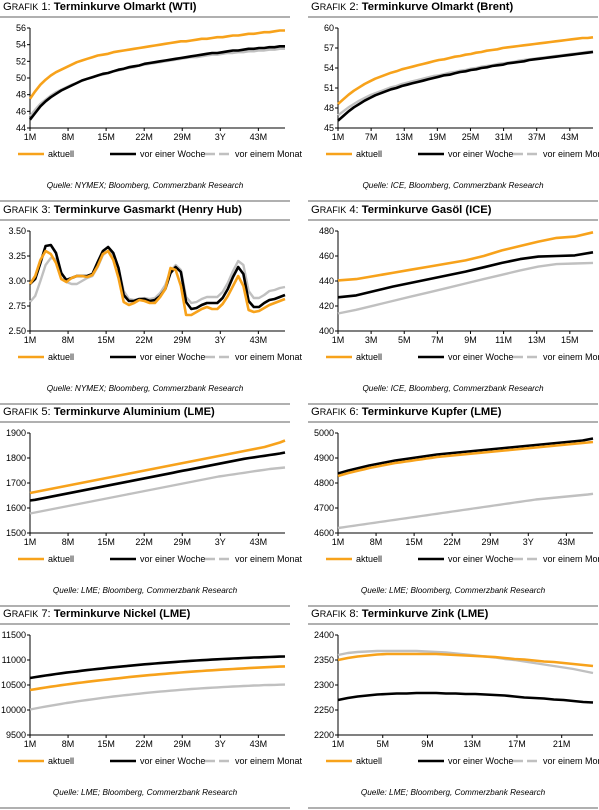  What do you see at coordinates (17, 231) in the screenshot?
I see `y-tick-label: 3.50` at bounding box center [17, 231].